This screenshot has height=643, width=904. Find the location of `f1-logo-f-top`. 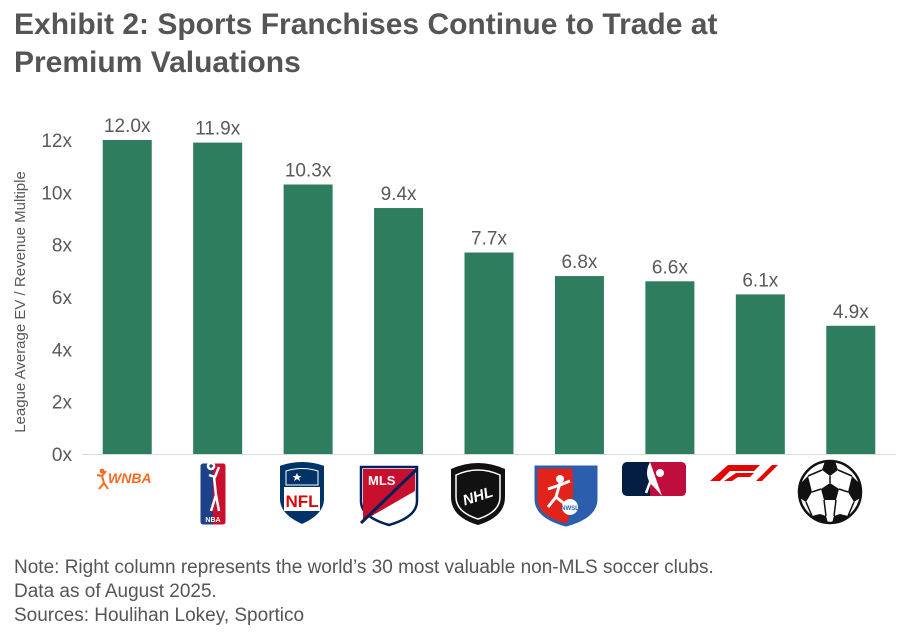

f1-logo-f-top is located at coordinates (735, 473).